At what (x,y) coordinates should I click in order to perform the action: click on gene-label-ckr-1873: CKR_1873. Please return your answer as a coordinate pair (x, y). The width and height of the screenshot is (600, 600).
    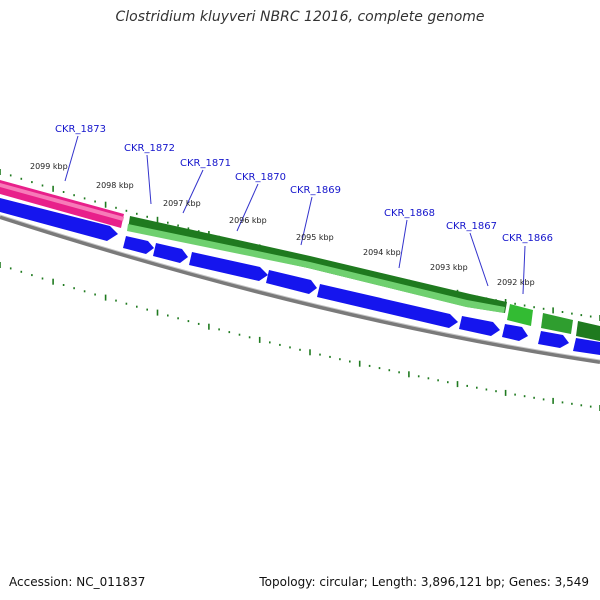
    Looking at the image, I should click on (80, 129).